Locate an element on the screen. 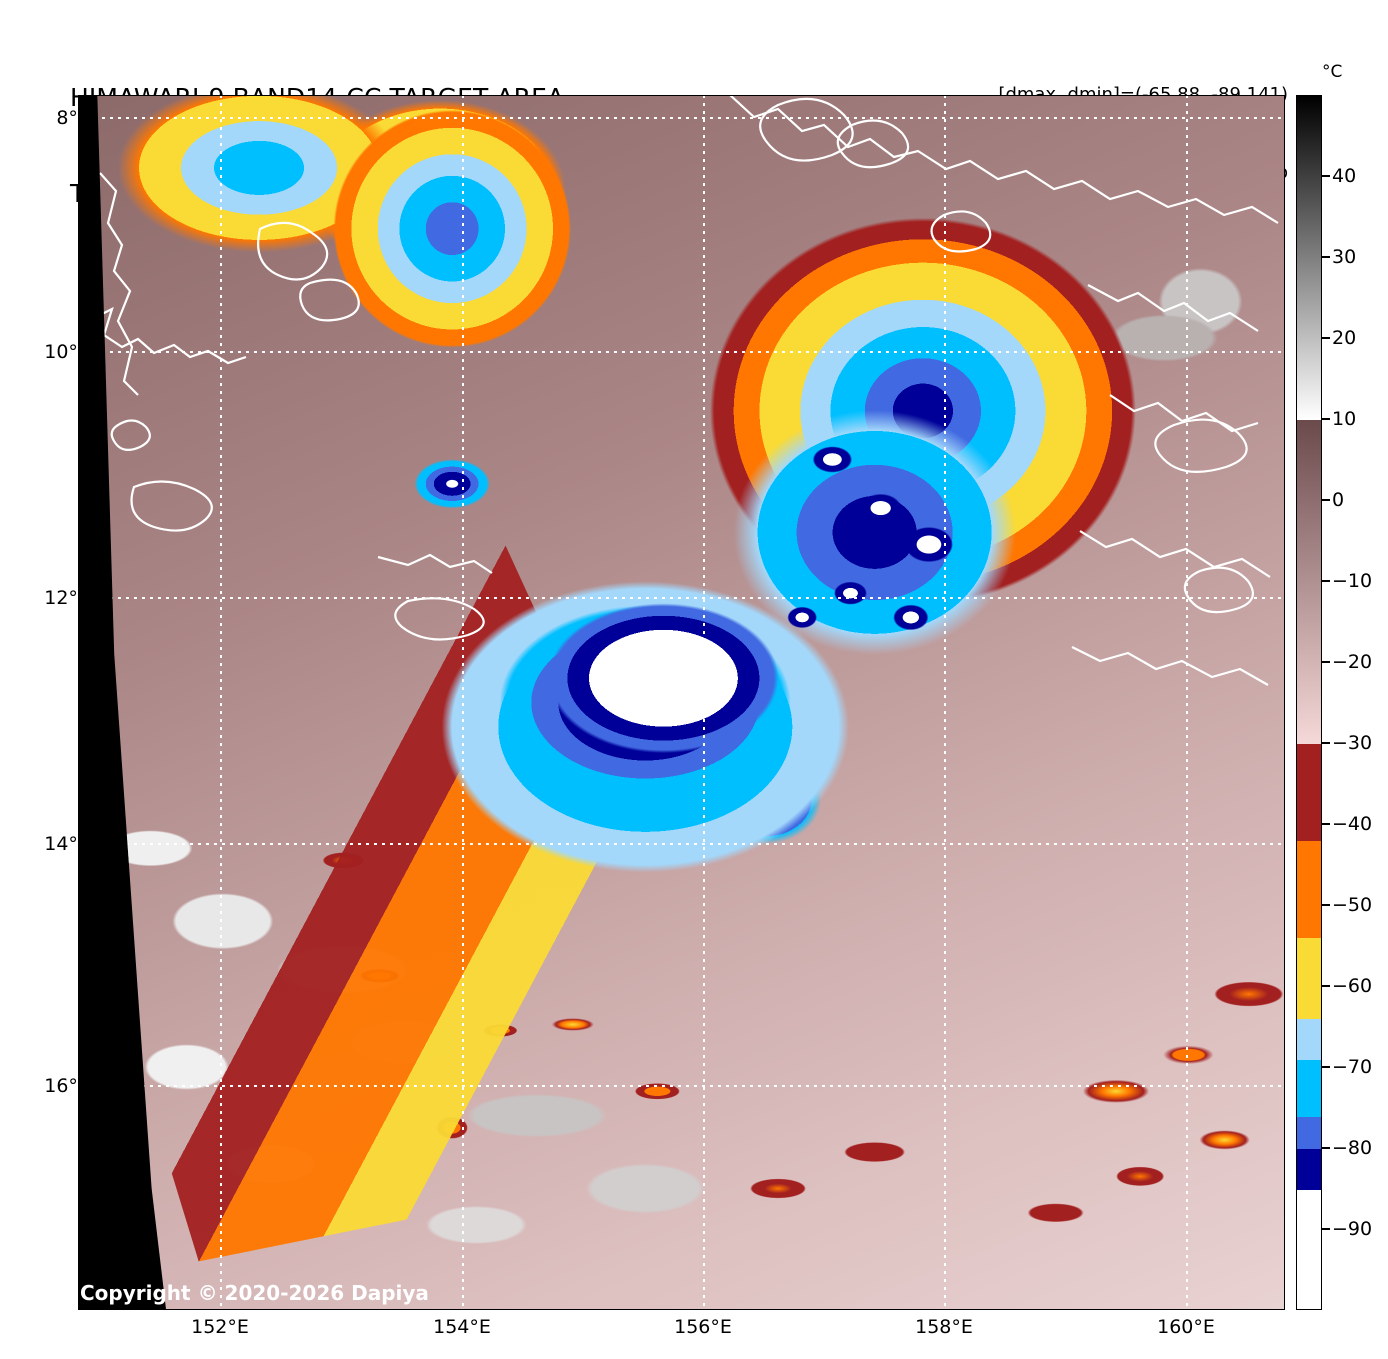 Image resolution: width=1388 pixels, height=1359 pixels. colorbar-tick-minus30: −30 is located at coordinates (1352, 743).